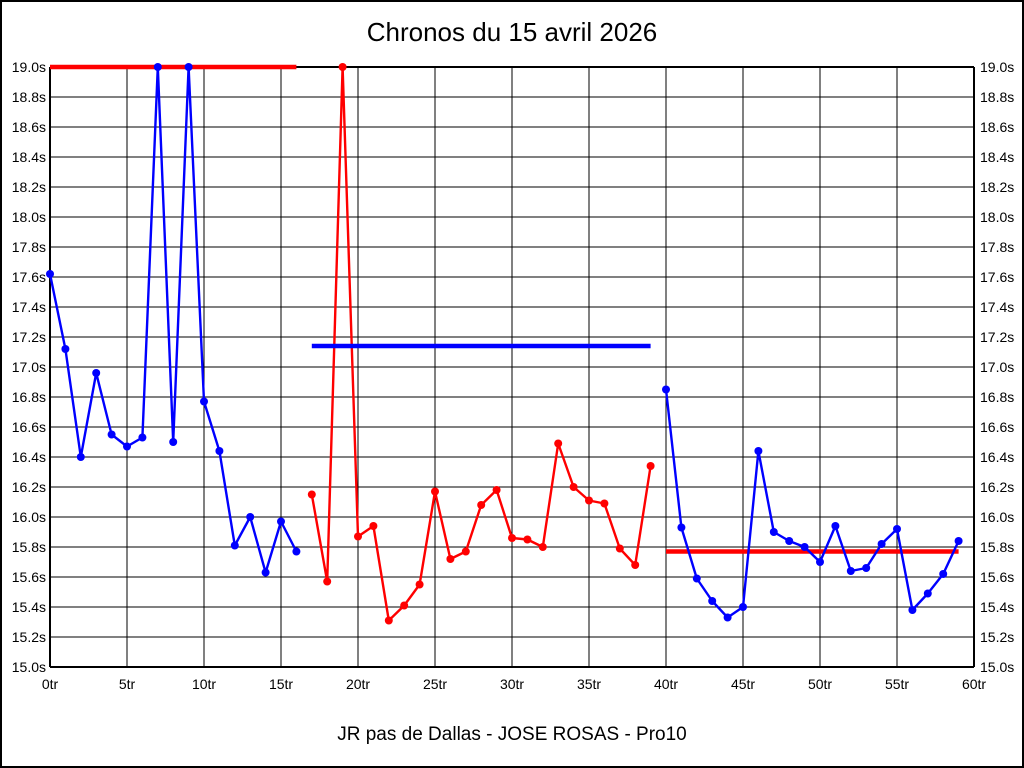 The height and width of the screenshot is (768, 1024). I want to click on x-axis-tick-label: 35tr, so click(589, 684).